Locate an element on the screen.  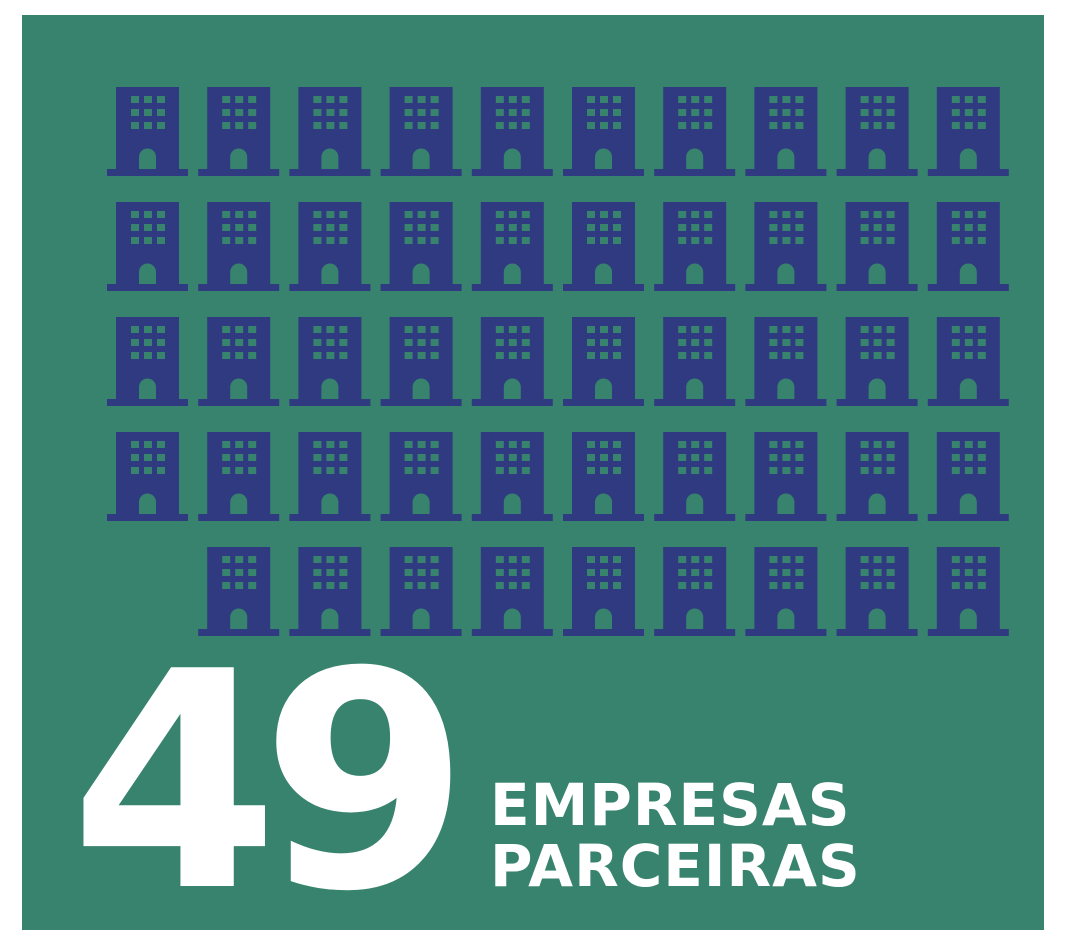
big-number: 49 is located at coordinates (261, 770).